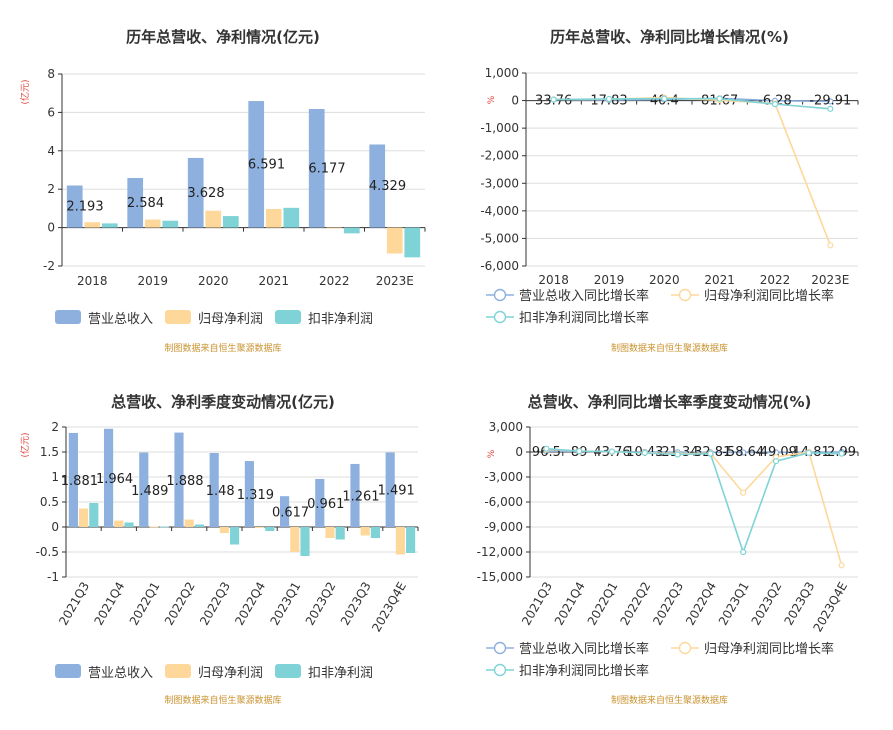 The image size is (893, 730). Describe the element at coordinates (55, 427) in the screenshot. I see `y-tick-label: 2` at that location.